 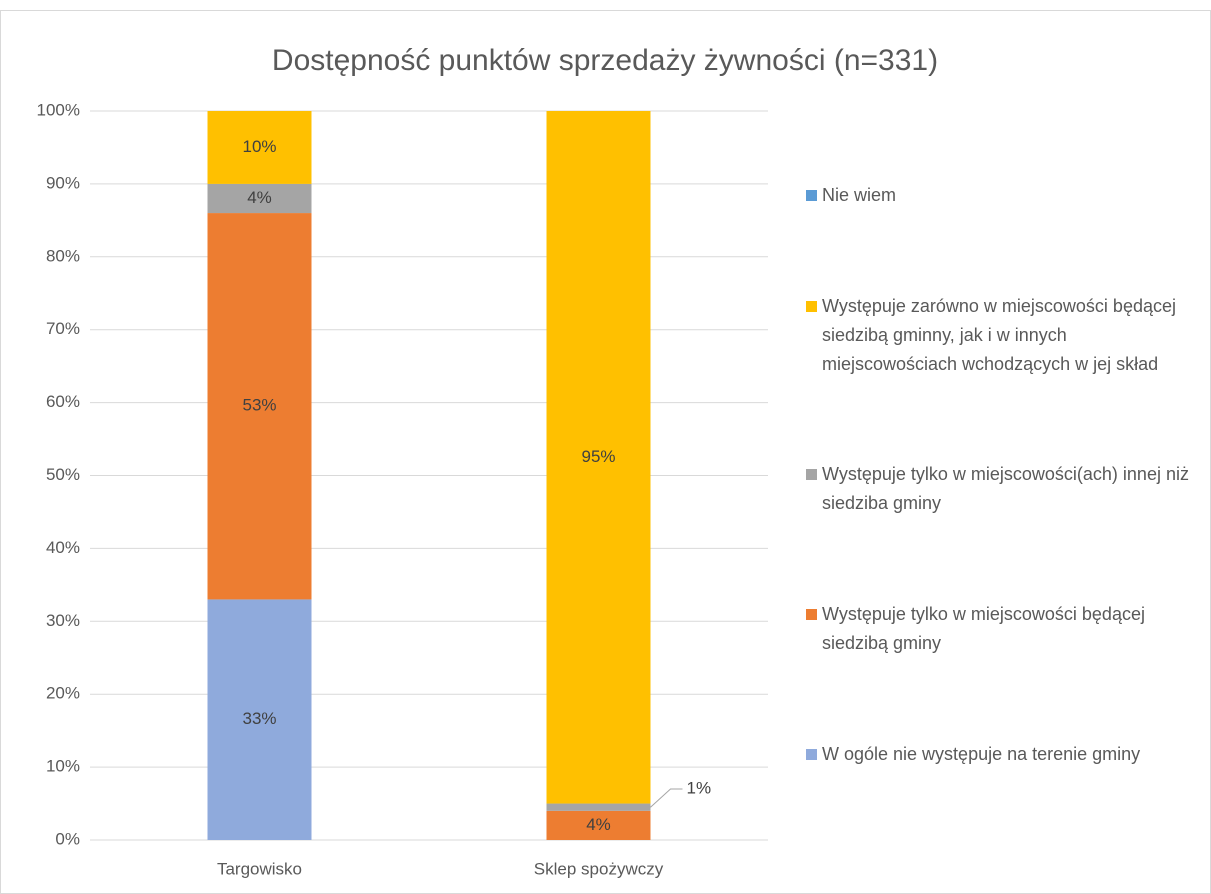 What do you see at coordinates (63, 766) in the screenshot?
I see `y-tick-label: 10%` at bounding box center [63, 766].